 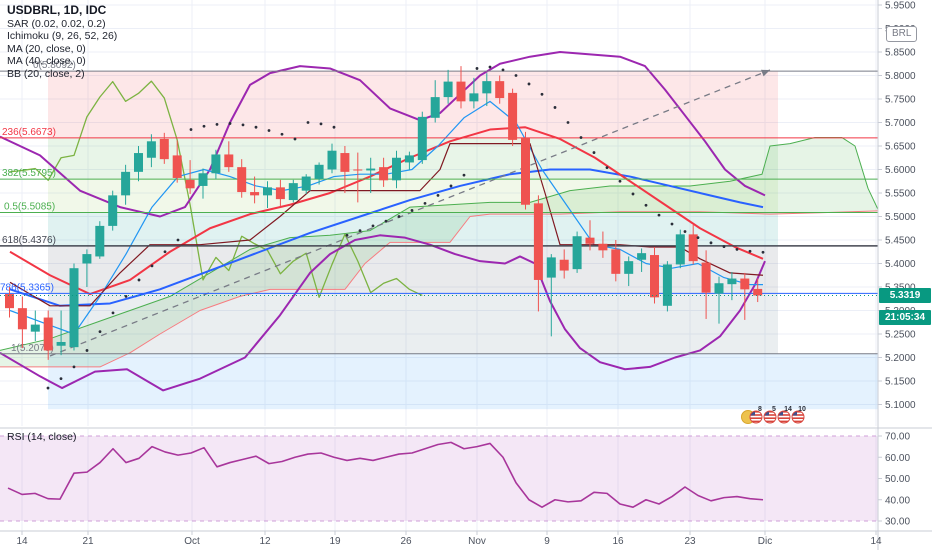 I want to click on price-tick-label: 5.8000, so click(x=900, y=76).